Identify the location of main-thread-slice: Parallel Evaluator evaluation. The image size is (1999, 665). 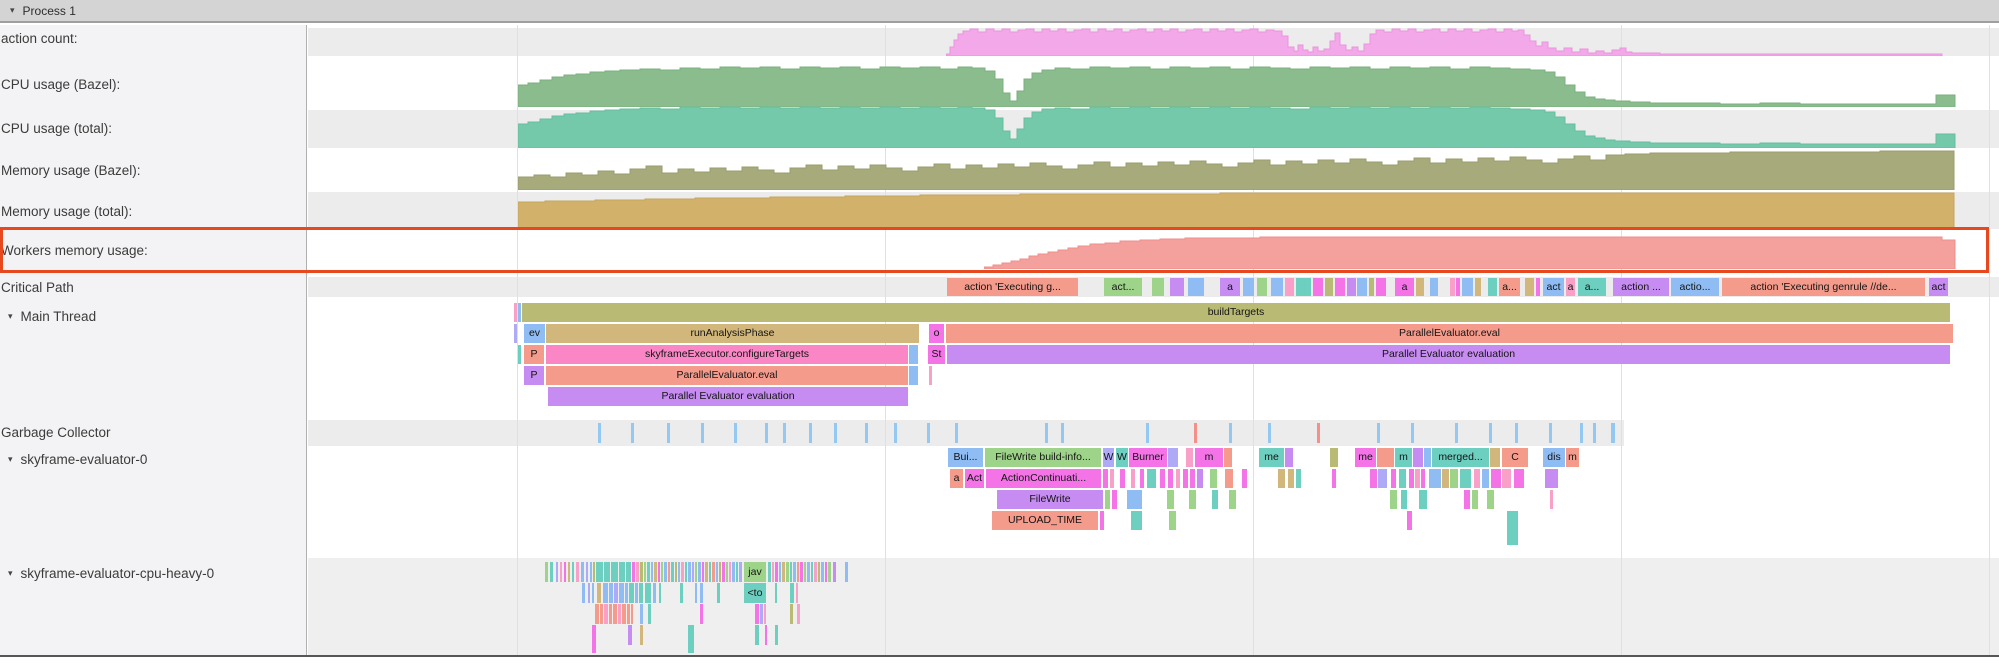
(728, 396).